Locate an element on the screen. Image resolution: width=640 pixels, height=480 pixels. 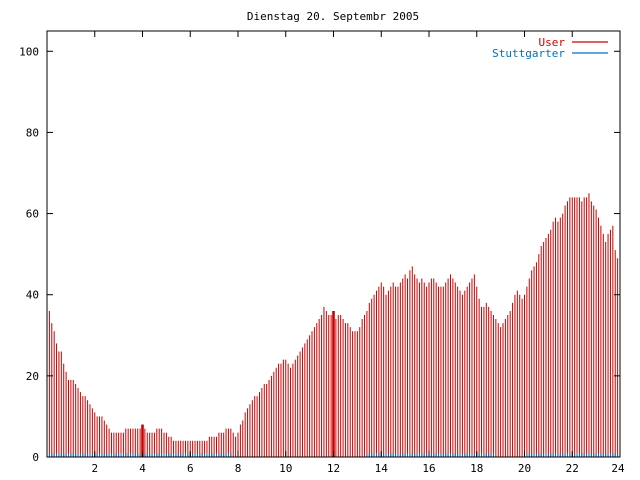
x-tick-label: 2 is located at coordinates (94, 468).